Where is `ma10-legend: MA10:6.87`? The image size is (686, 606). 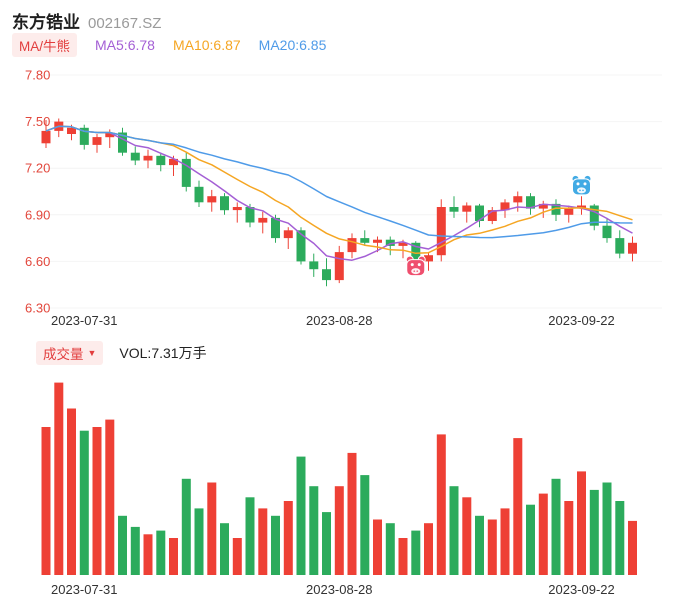 ma10-legend: MA10:6.87 is located at coordinates (206, 45).